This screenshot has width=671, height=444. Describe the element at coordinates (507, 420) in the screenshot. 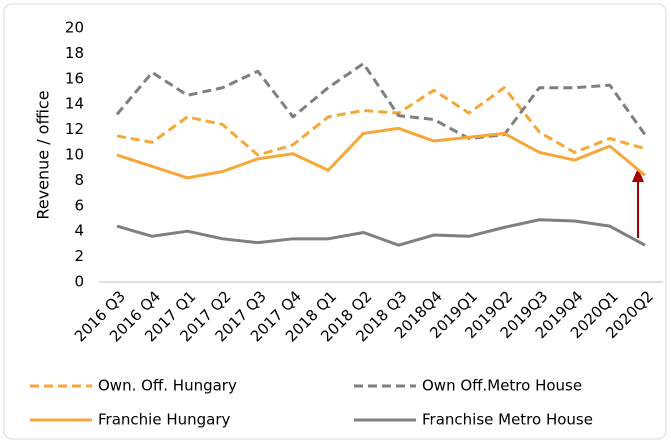

I see `legend-label: Franchise Metro House` at that location.